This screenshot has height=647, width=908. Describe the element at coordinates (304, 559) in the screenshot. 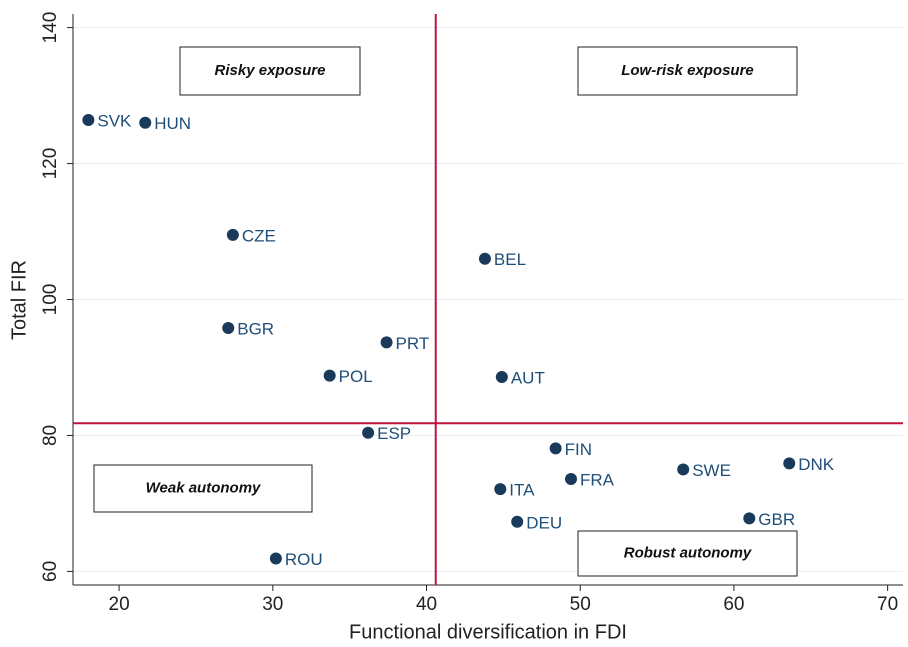

I see `point-label: ROU` at that location.